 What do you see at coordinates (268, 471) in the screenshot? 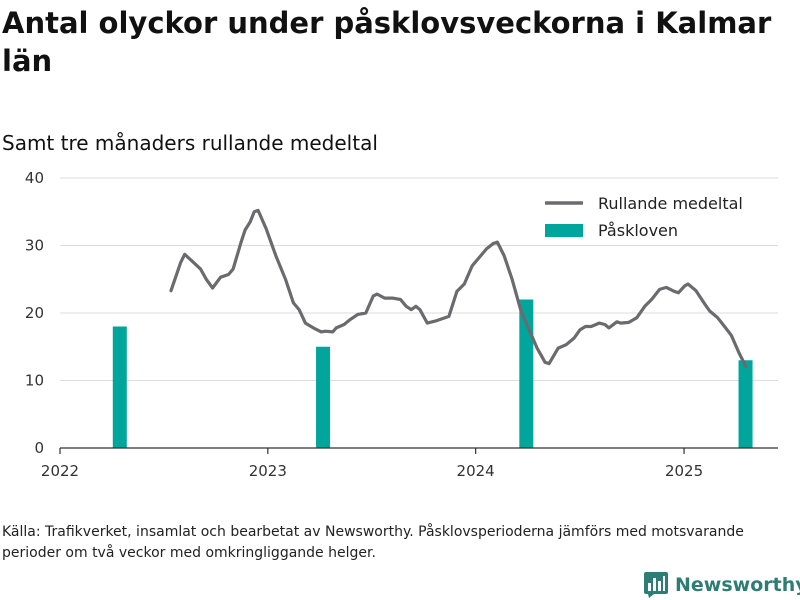
I see `x-tick-label: 2023` at bounding box center [268, 471].